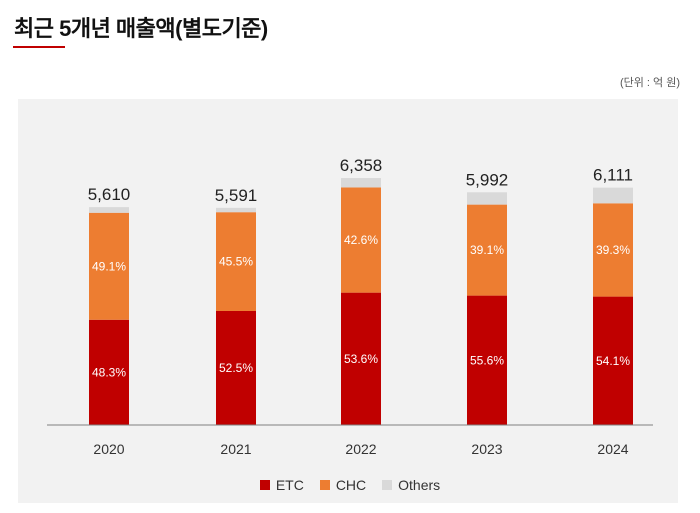 This screenshot has width=700, height=513. I want to click on bar-etc-2020, so click(109, 372).